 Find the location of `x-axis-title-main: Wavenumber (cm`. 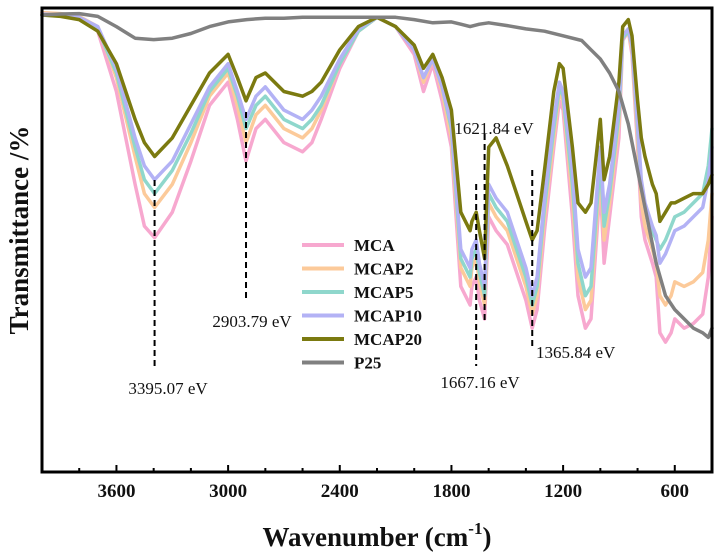

x-axis-title-main: Wavenumber (cm is located at coordinates (366, 537).